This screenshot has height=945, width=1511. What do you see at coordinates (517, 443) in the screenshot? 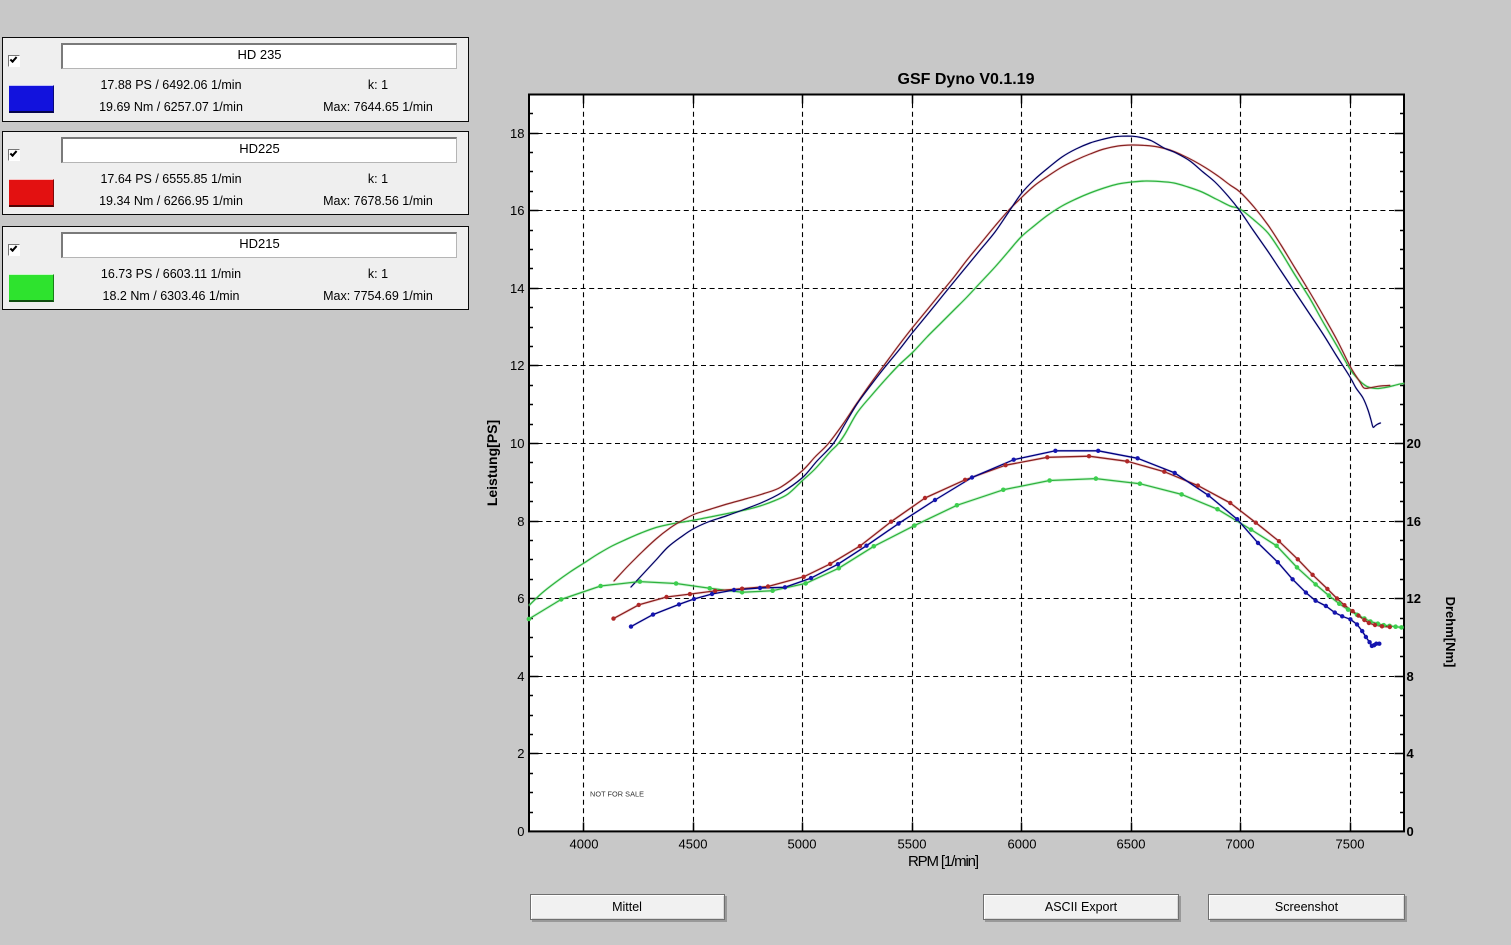
I see `svg-text: 10` at bounding box center [517, 443].